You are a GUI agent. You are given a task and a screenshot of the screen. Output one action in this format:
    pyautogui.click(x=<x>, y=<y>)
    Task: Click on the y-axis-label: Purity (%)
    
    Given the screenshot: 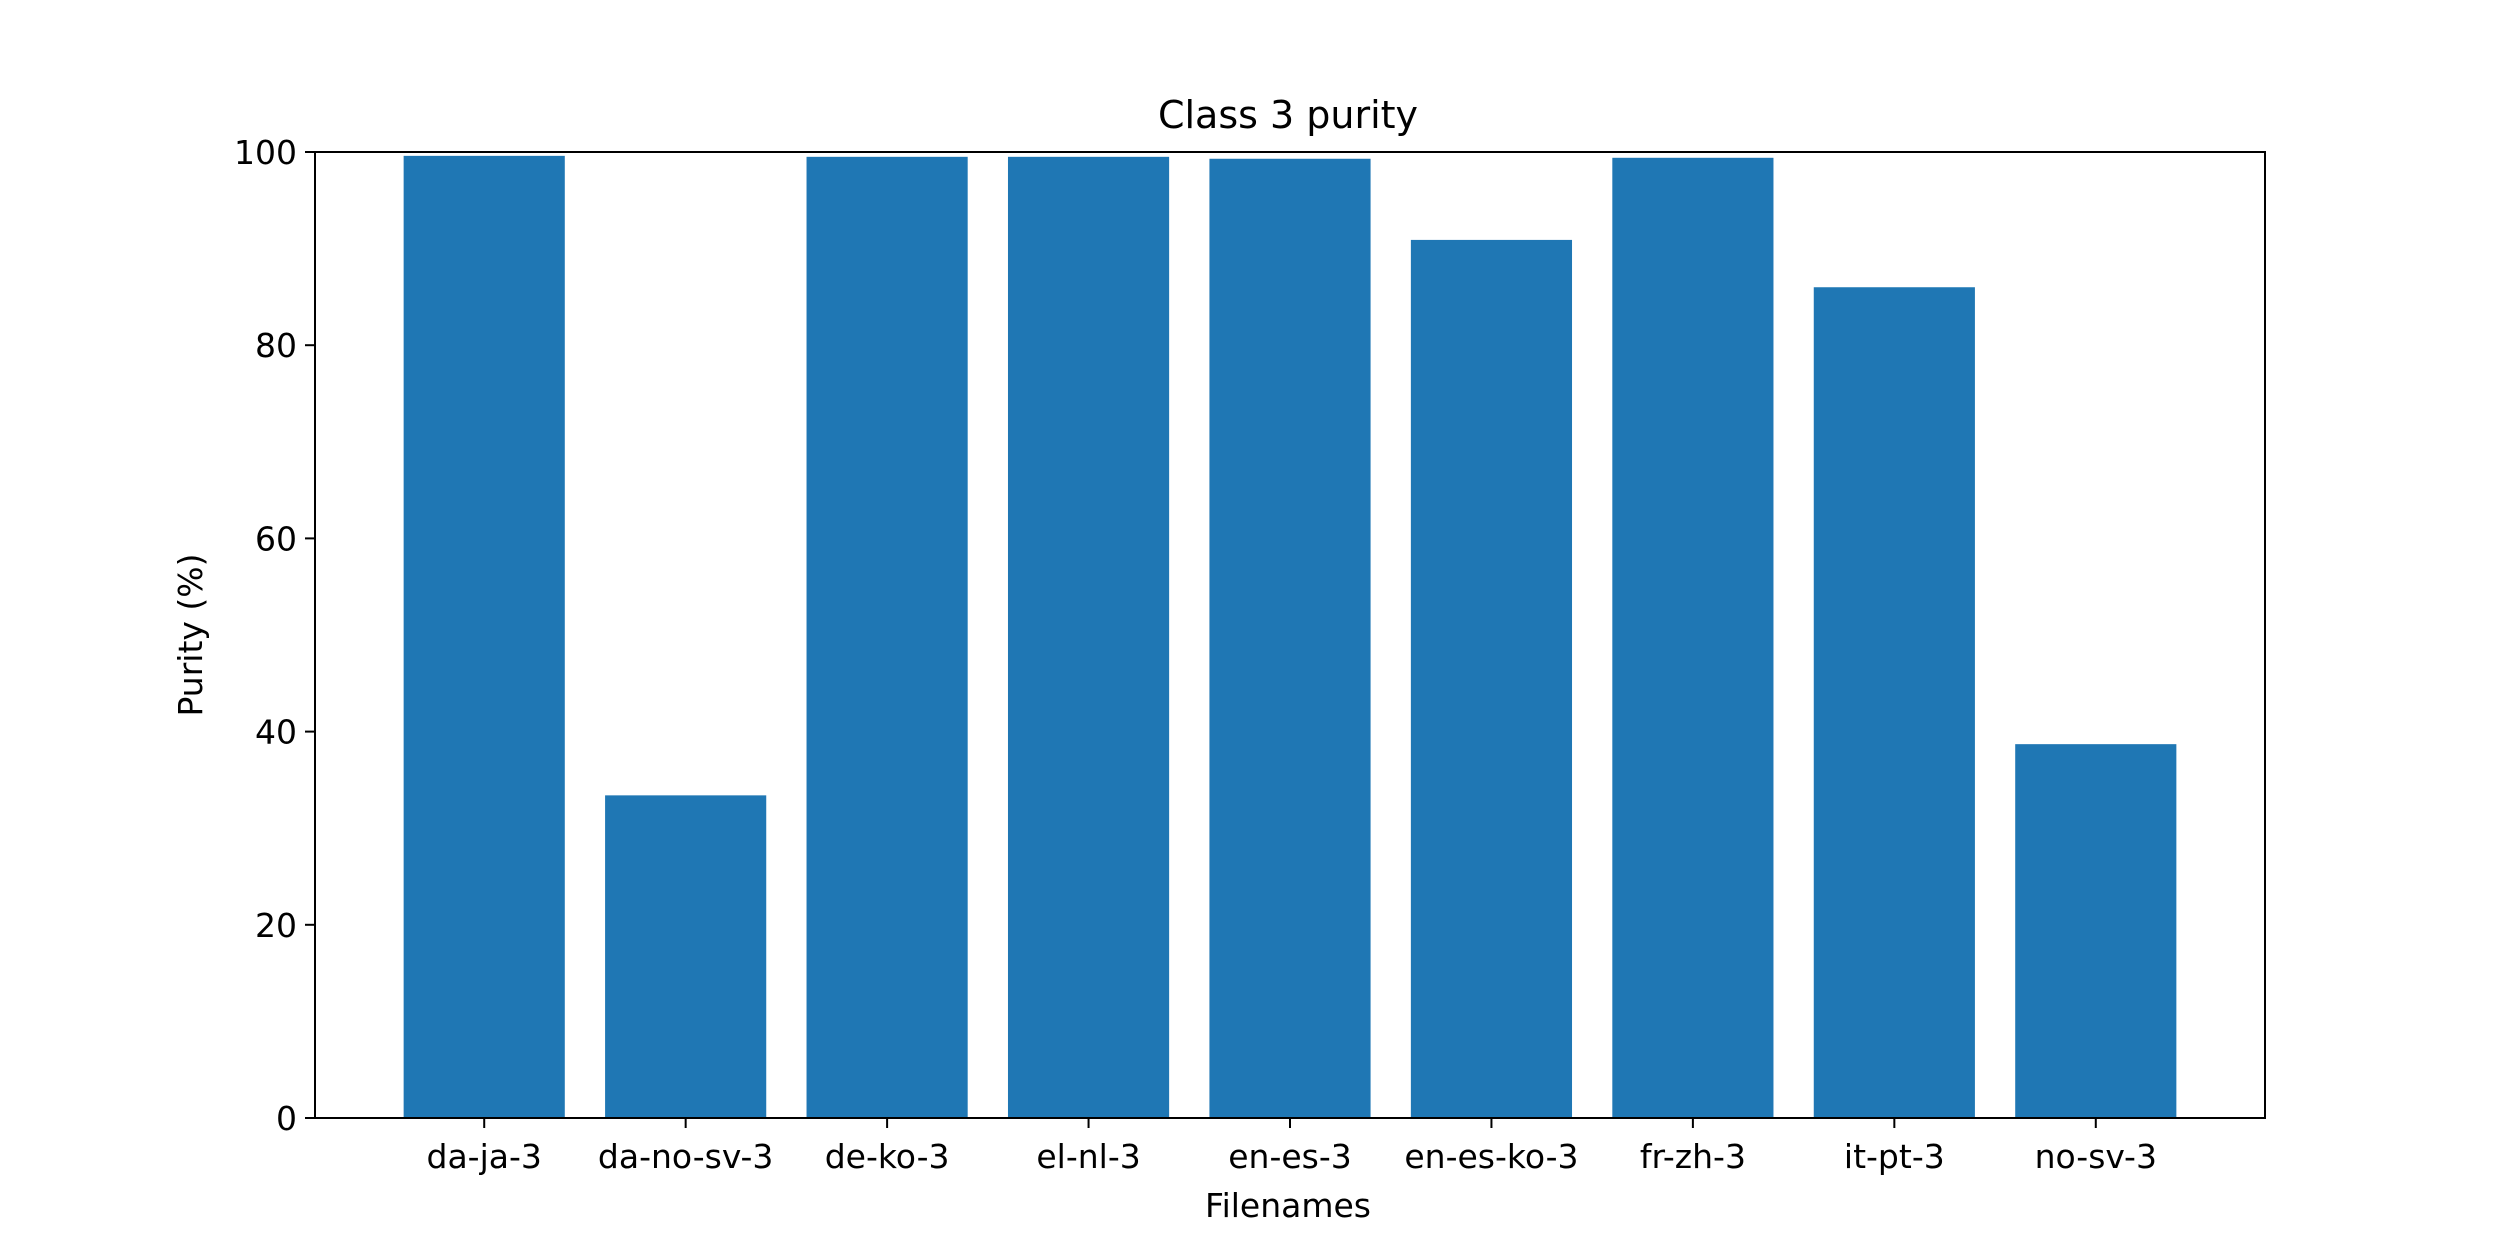 What is the action you would take?
    pyautogui.click(x=190, y=634)
    